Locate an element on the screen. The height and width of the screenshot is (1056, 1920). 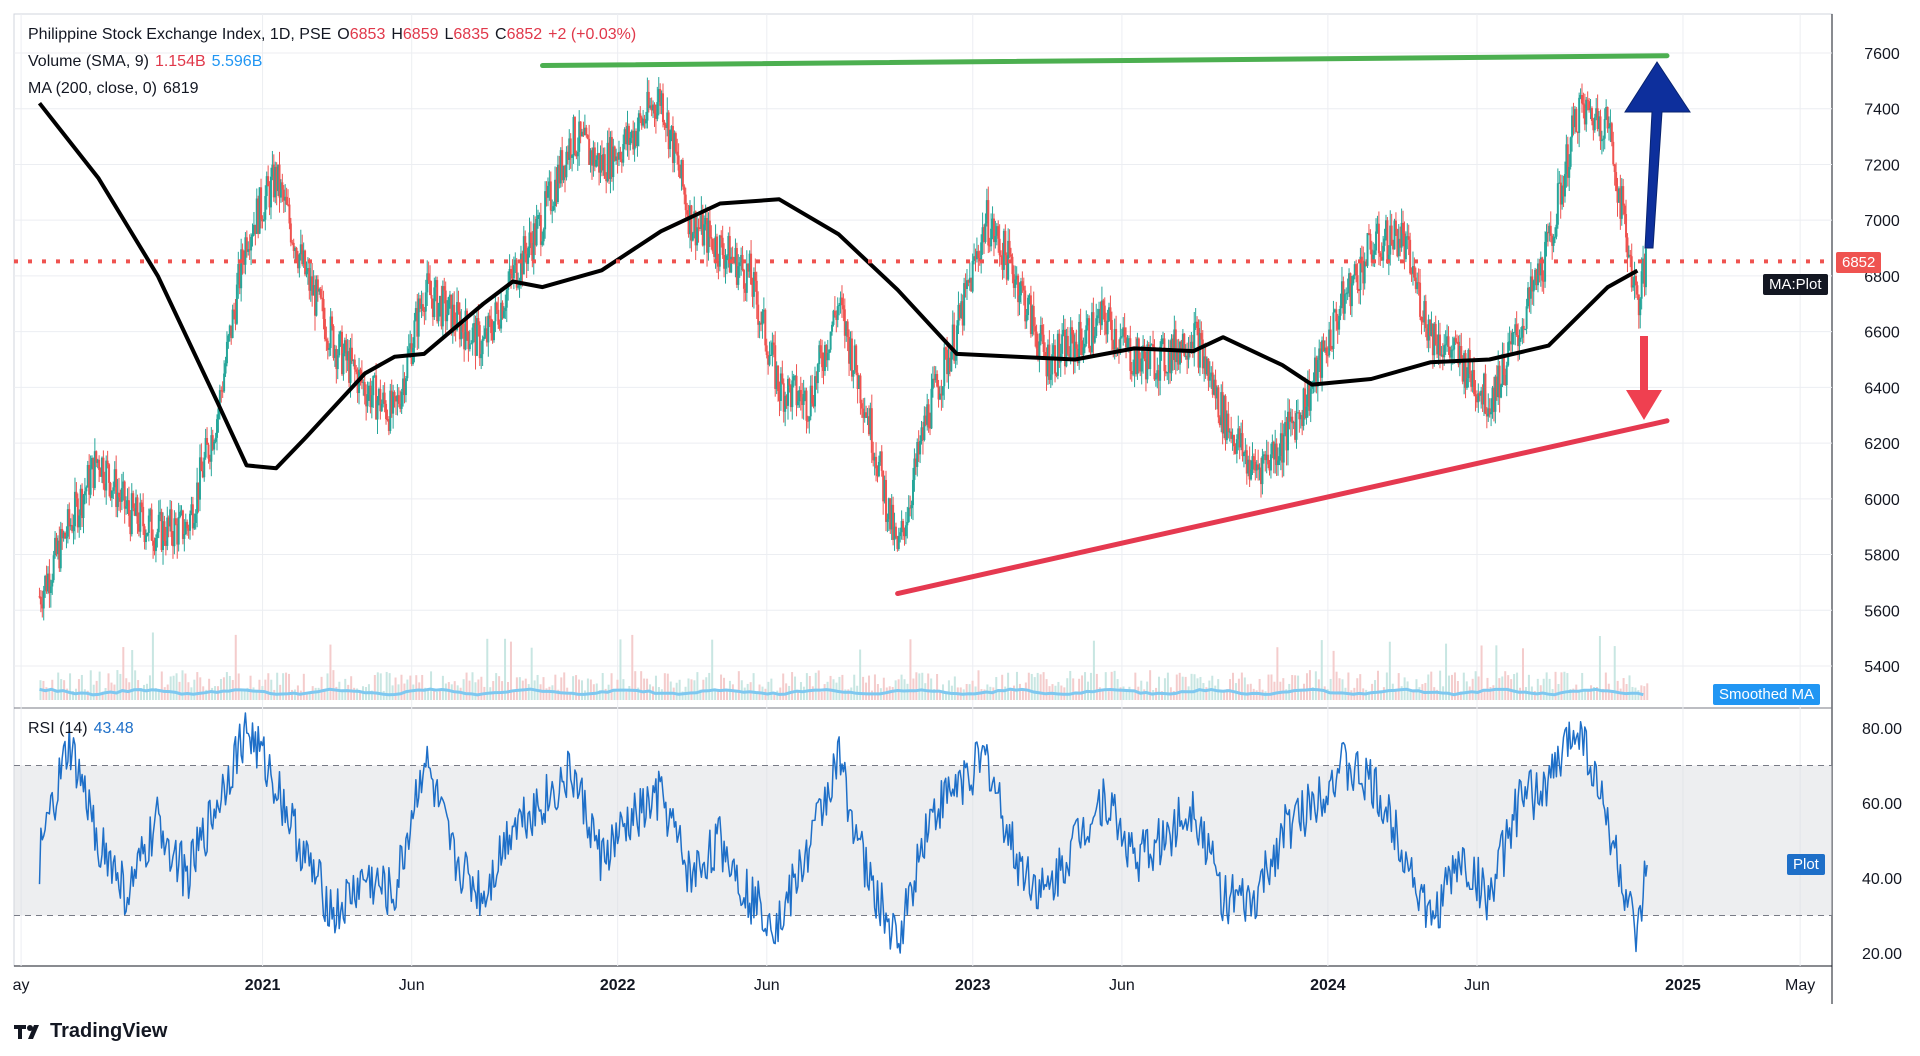
time-tick-label: ay is located at coordinates (21, 985).